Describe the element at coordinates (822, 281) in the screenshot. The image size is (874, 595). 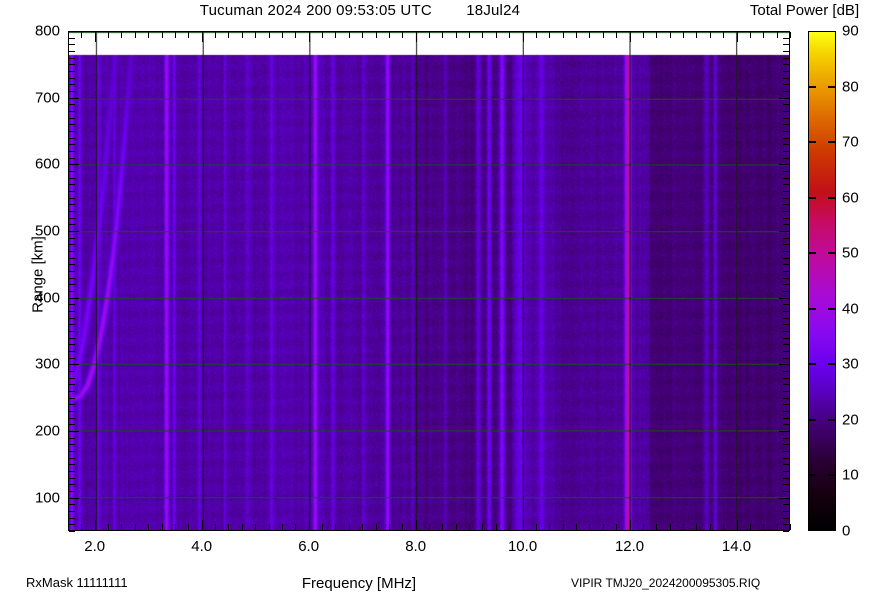
I see `colorbar` at that location.